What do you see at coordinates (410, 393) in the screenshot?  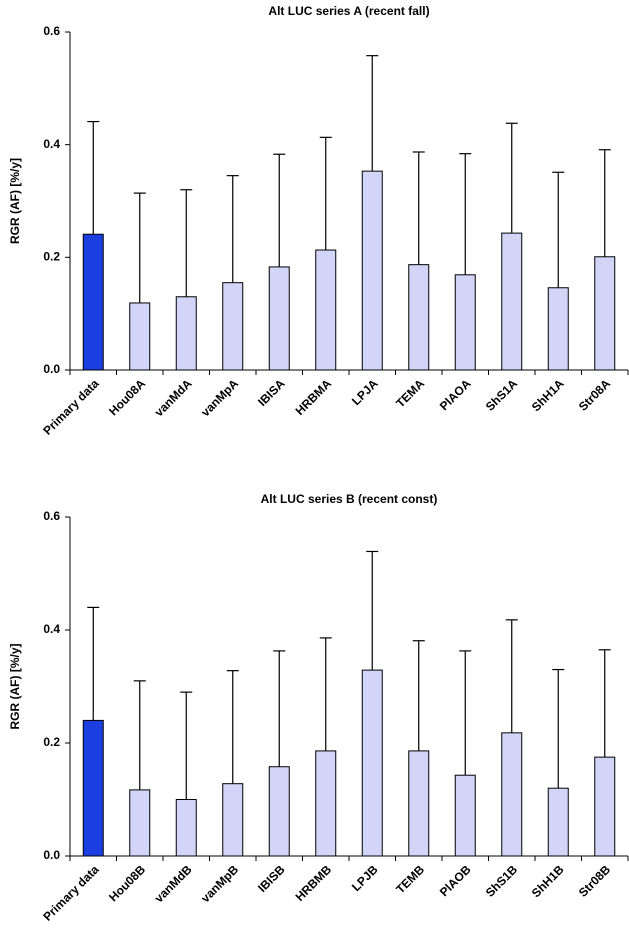 I see `x-tick-label: TEMA` at bounding box center [410, 393].